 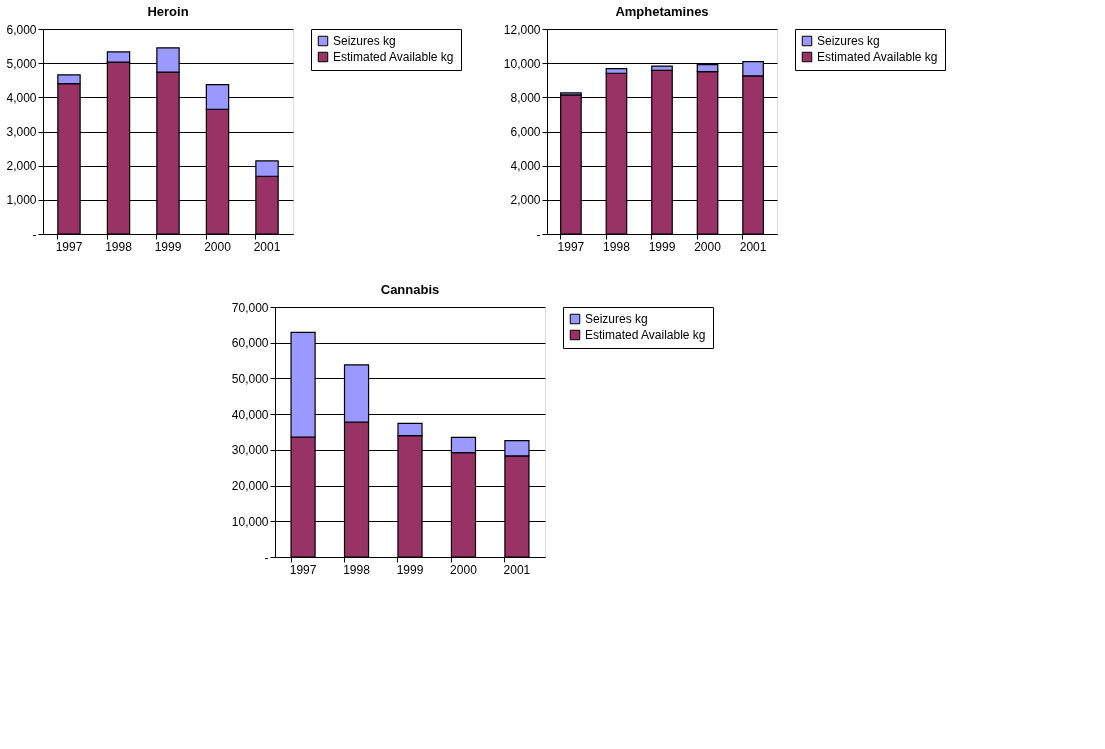 I want to click on y-tick-label: 3,000, so click(x=21, y=132).